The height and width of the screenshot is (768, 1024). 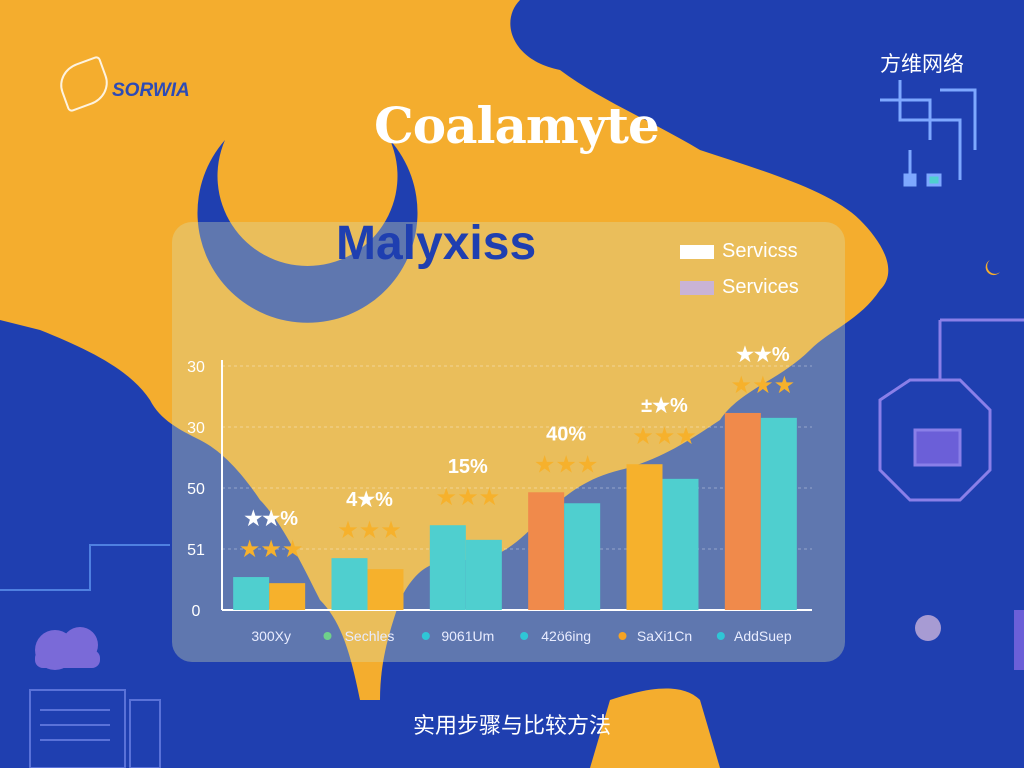 I want to click on headline: Coalamyte, so click(x=517, y=125).